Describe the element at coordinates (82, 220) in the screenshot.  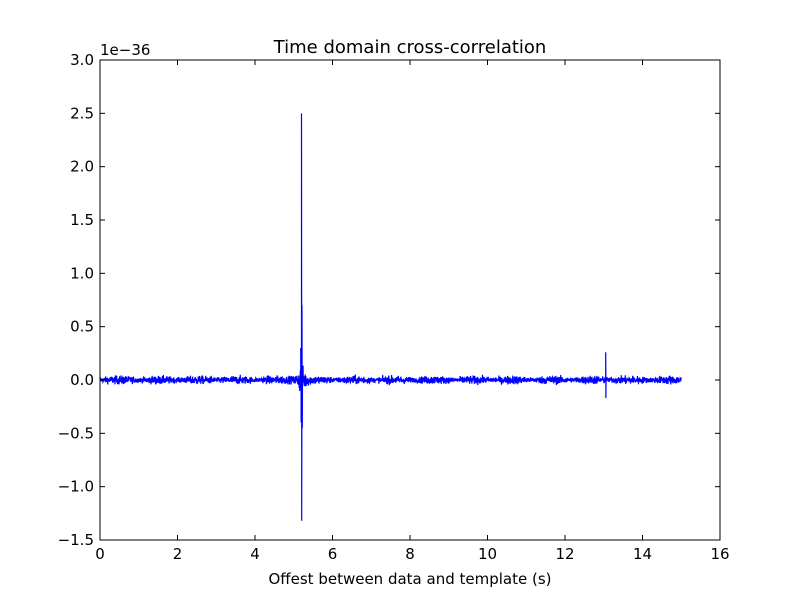
I see `y-tick-label: 1.5` at that location.